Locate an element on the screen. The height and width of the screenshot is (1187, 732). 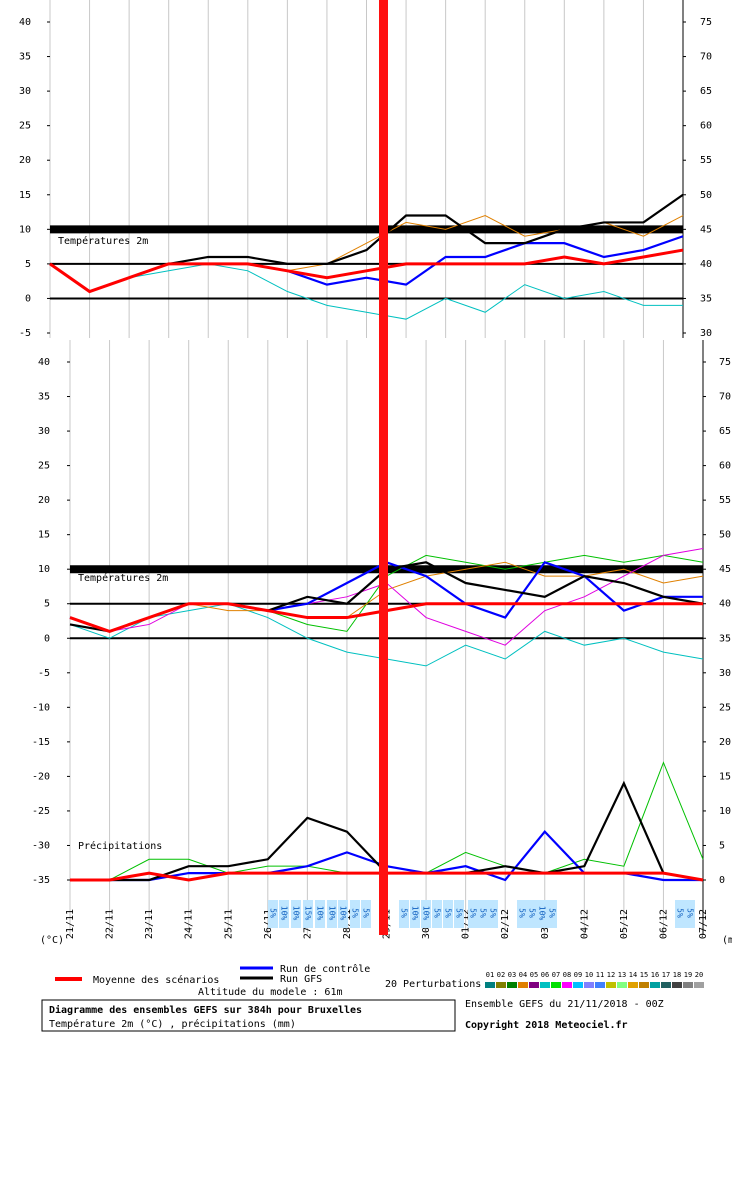
perturbation-code: 20 is located at coordinates (699, 975).